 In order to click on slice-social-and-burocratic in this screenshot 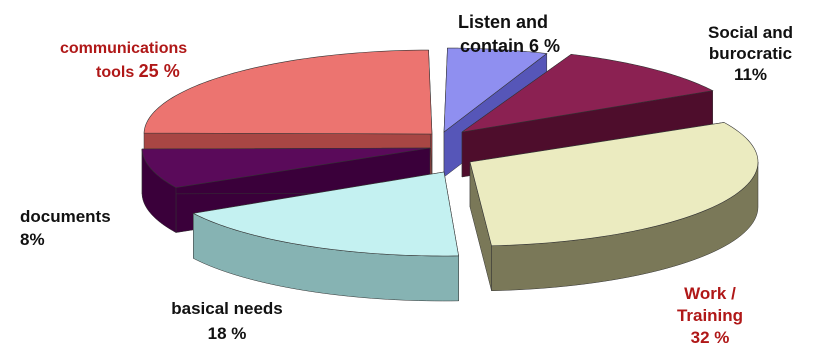, I will do `click(587, 93)`.